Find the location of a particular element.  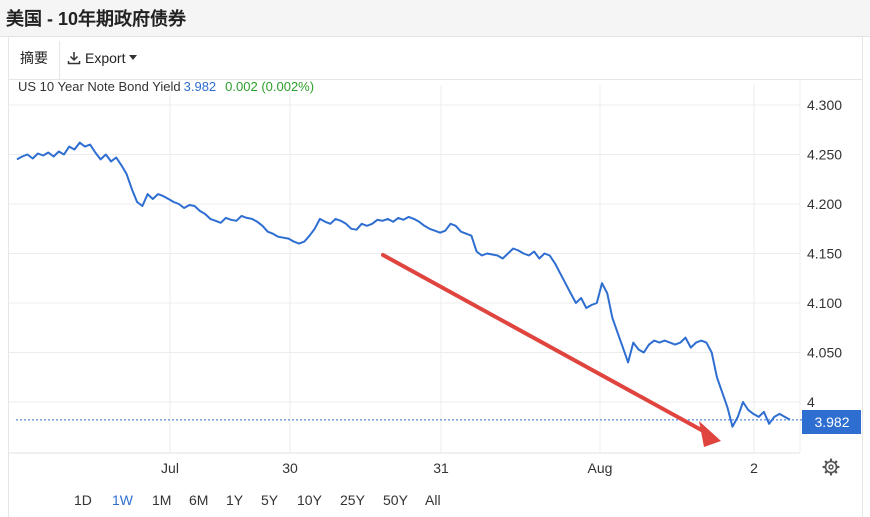

title-bar: 美国 - 10年期政府债券 is located at coordinates (435, 18).